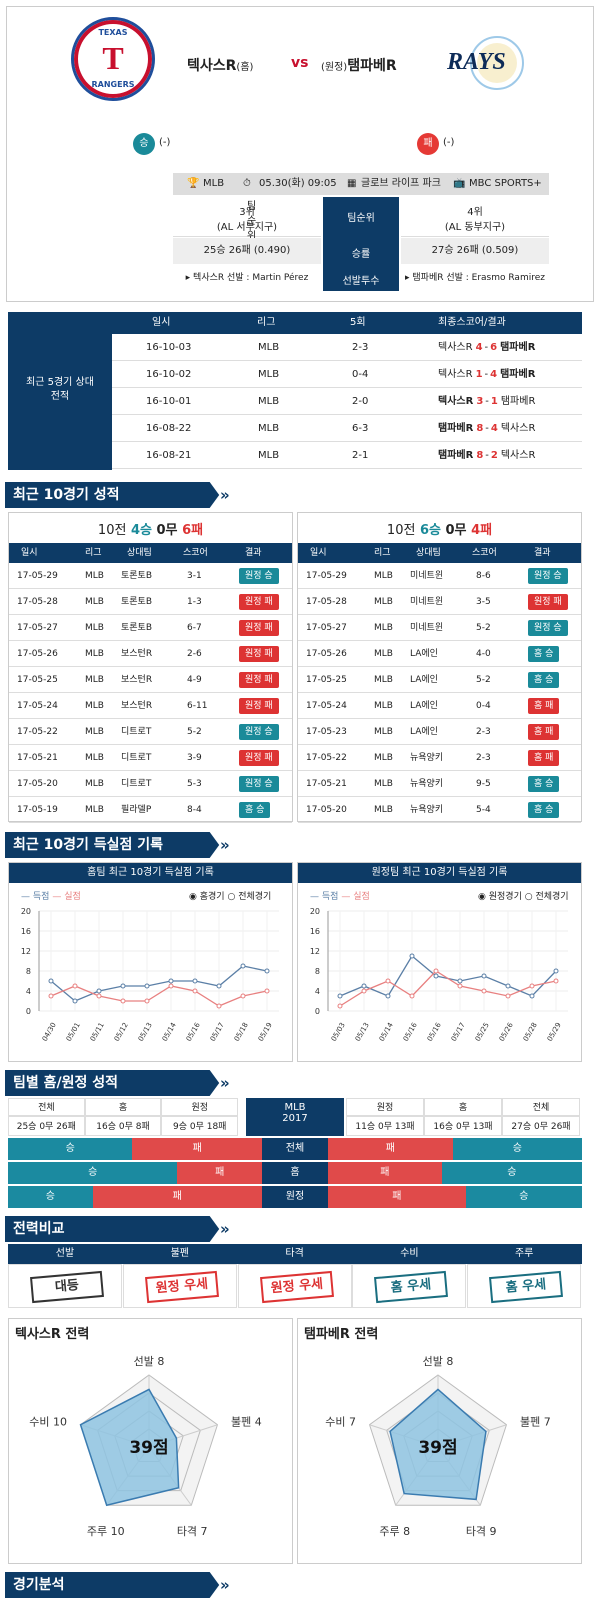  Describe the element at coordinates (347, 374) in the screenshot. I see `h2h-row: 16-10-02 MLB 0-4 텍사스R 1-4 탬파베R` at that location.